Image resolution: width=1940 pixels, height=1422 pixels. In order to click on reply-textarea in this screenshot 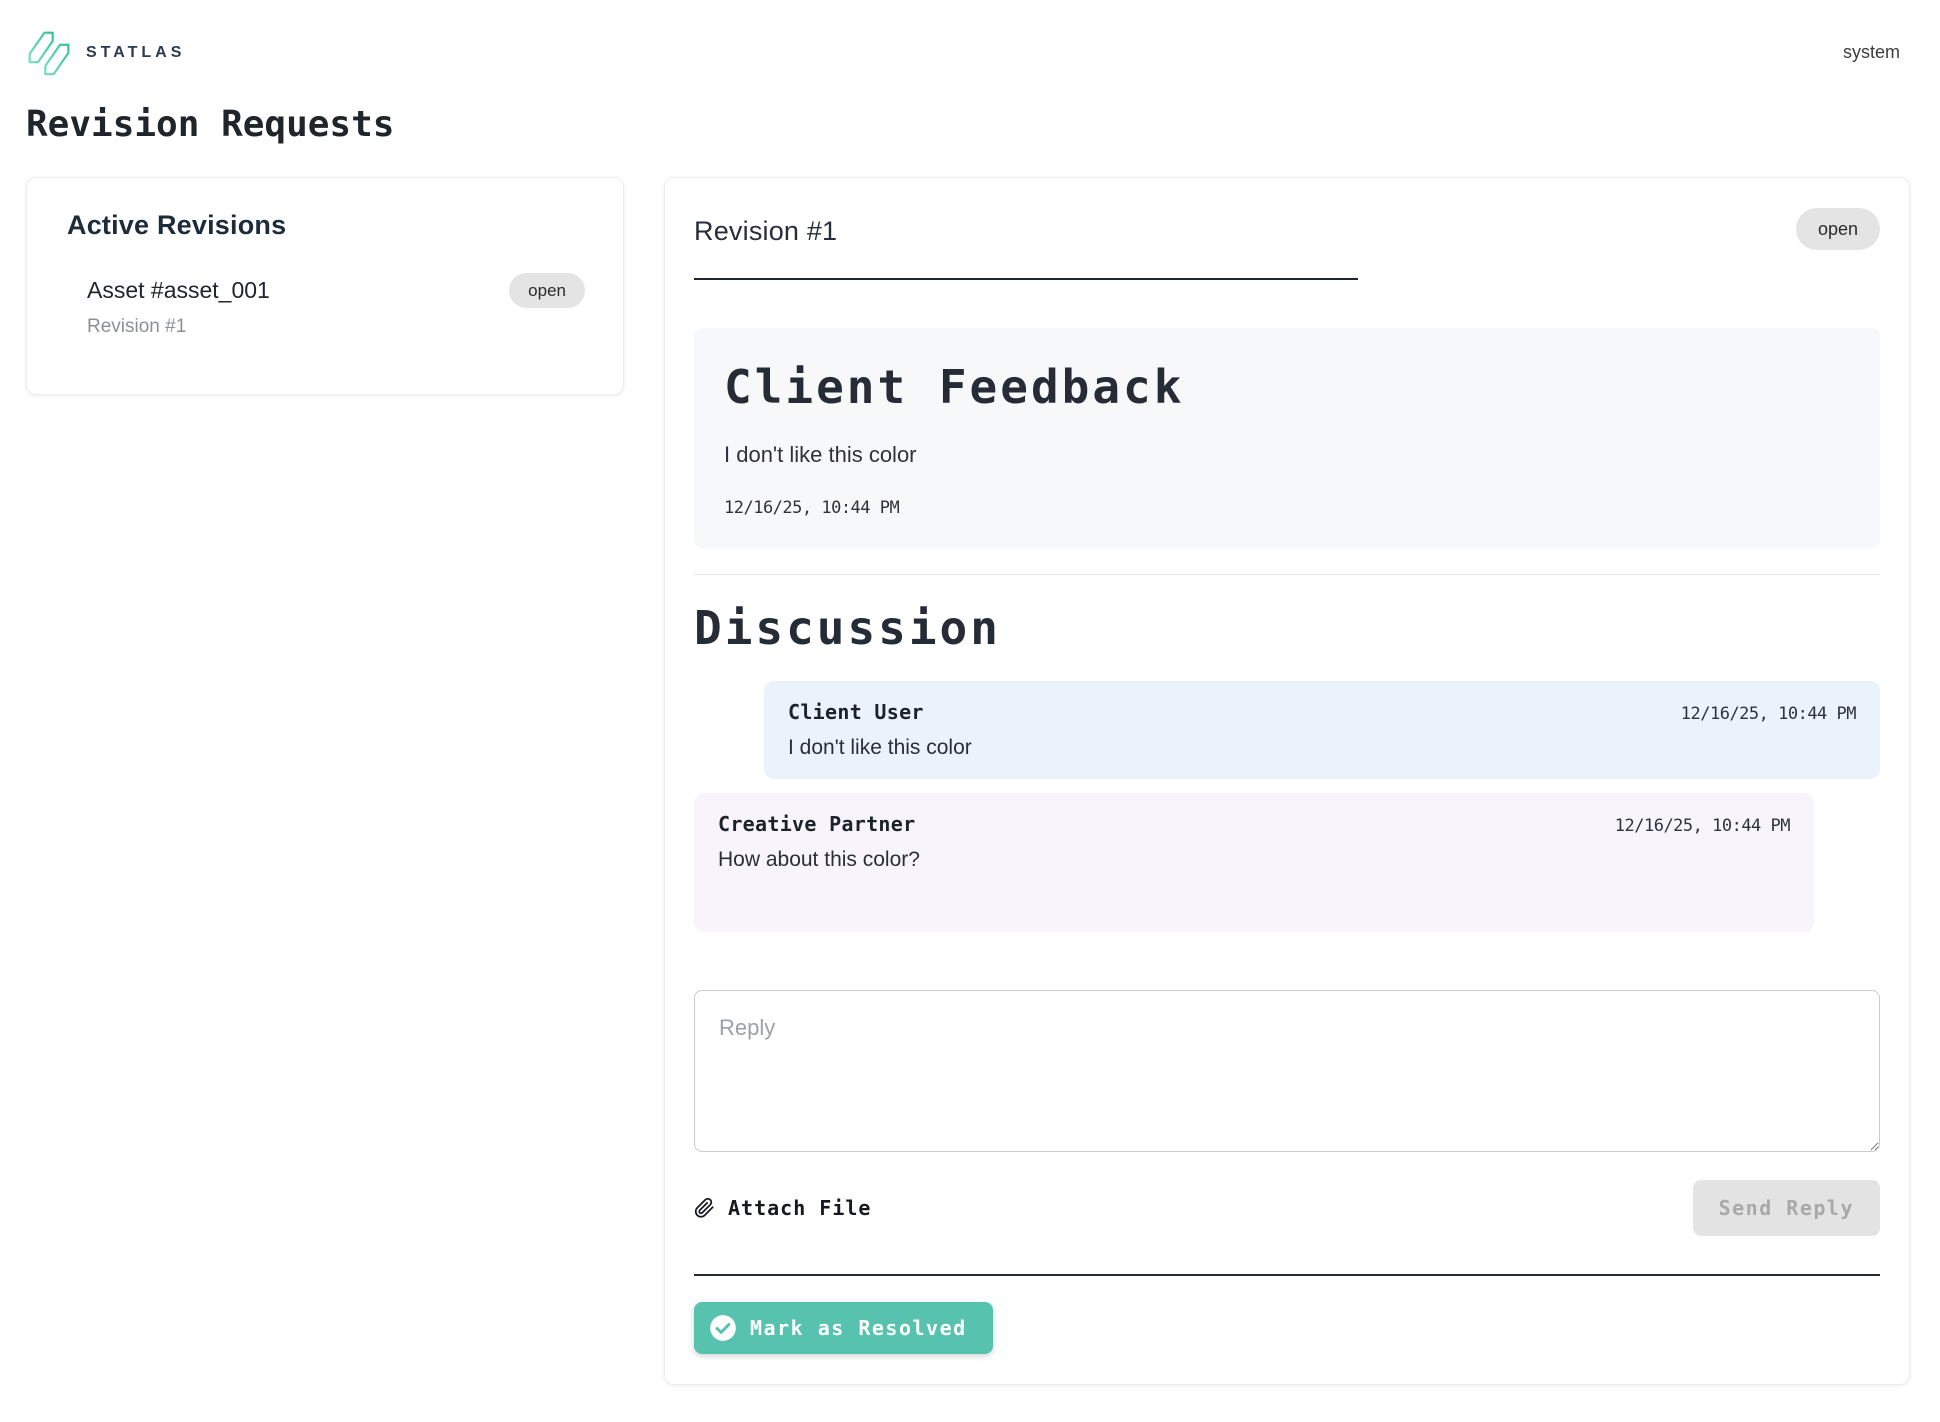, I will do `click(1287, 1071)`.